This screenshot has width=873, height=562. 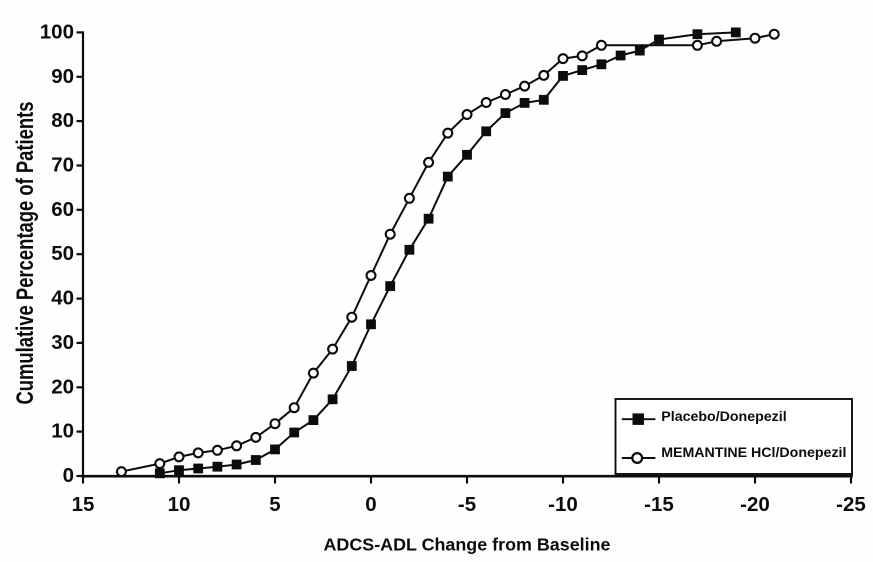 I want to click on svg-text:Cumulative Percentage of Patie: Cumulative Percentage of Patients, so click(x=25, y=253).